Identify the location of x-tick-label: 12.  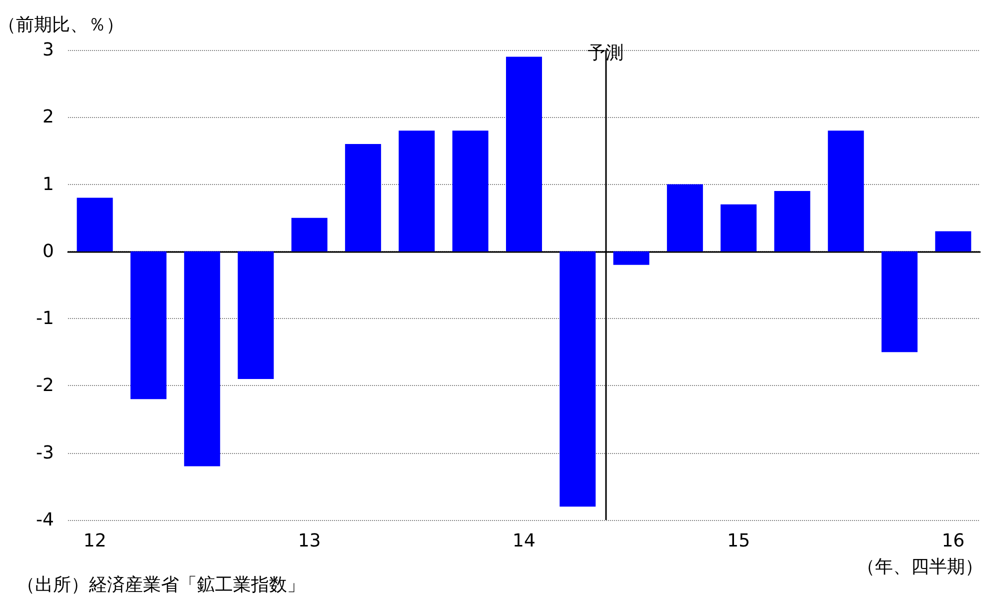
(94, 541).